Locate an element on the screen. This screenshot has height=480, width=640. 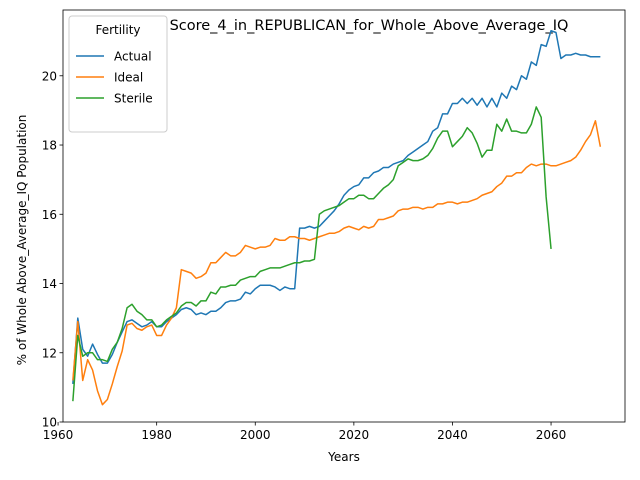
legend-label-sterile: Sterile is located at coordinates (133, 99).